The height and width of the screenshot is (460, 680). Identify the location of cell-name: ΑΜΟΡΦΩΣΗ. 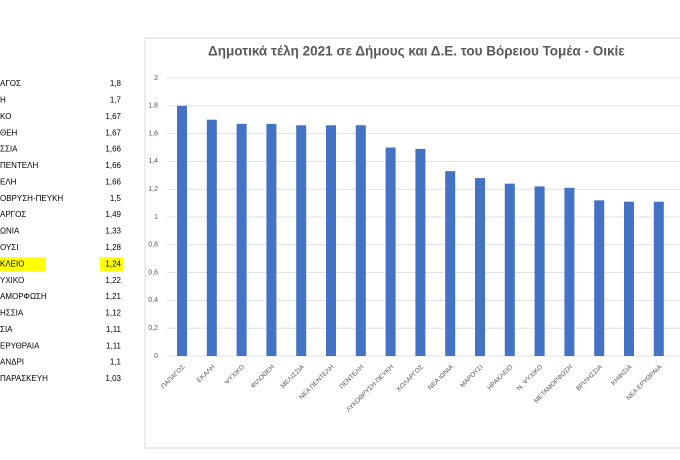
(23, 296).